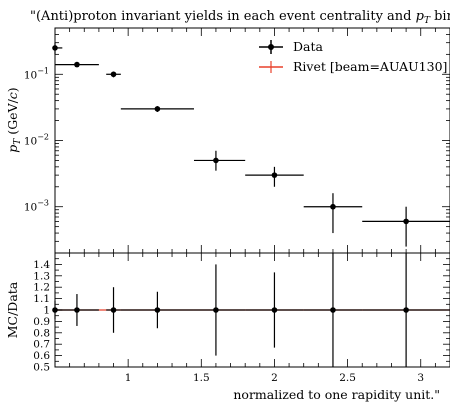 The height and width of the screenshot is (406, 450). What do you see at coordinates (36, 206) in the screenshot?
I see `main-y-tick-label: 10⁻³` at bounding box center [36, 206].